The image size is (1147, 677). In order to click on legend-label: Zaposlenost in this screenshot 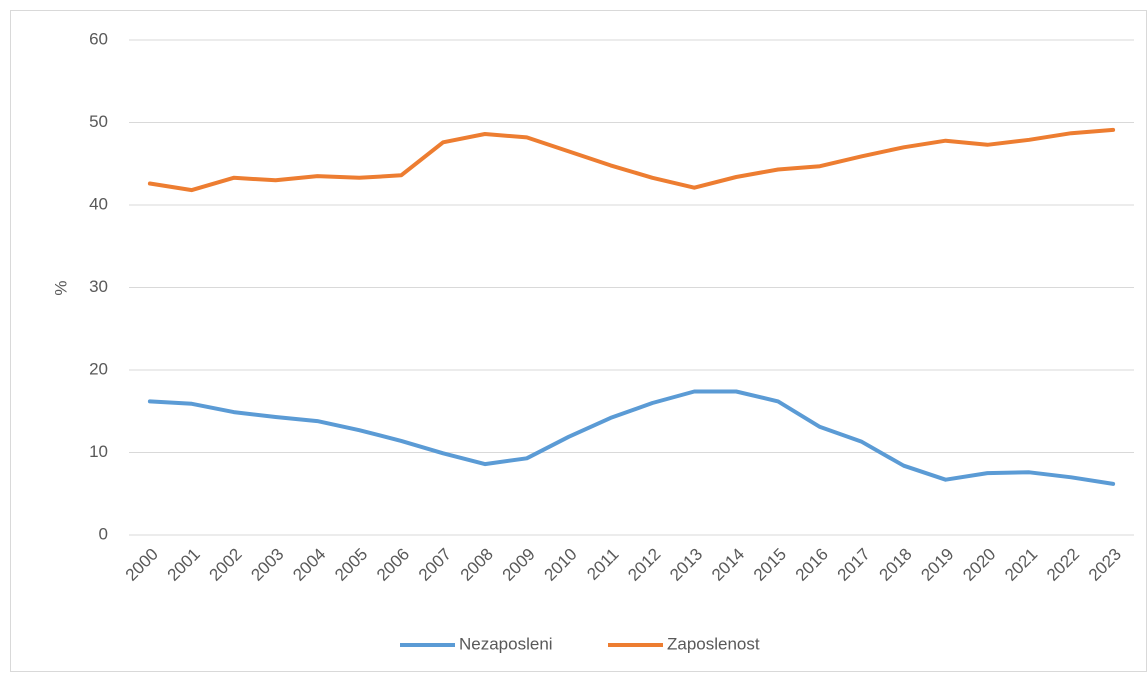, I will do `click(713, 643)`.